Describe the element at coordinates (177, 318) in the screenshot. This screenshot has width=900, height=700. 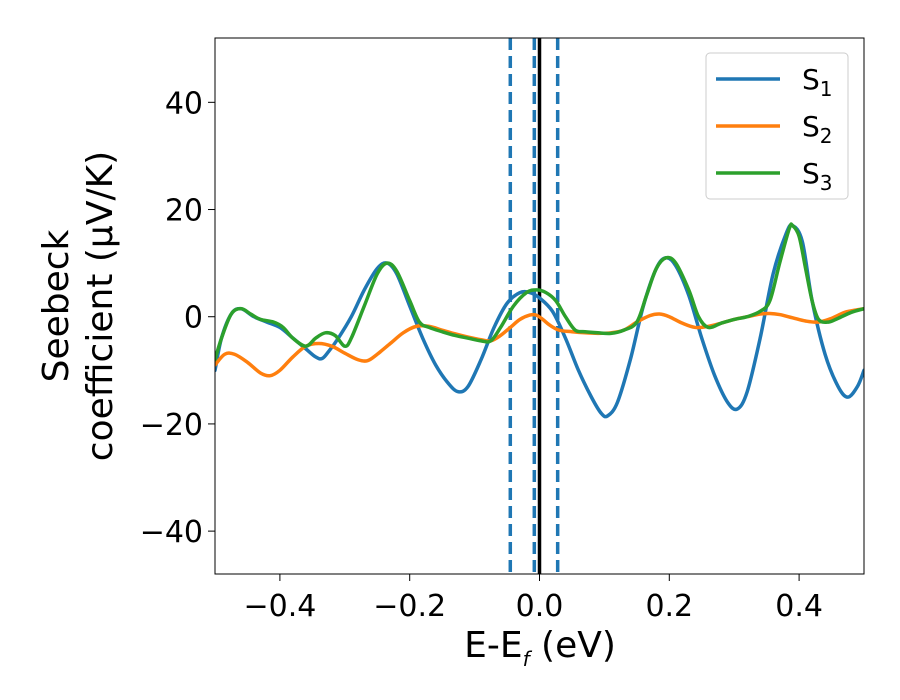
I see `y-axis-ticks: −40 −20 0 20 40` at that location.